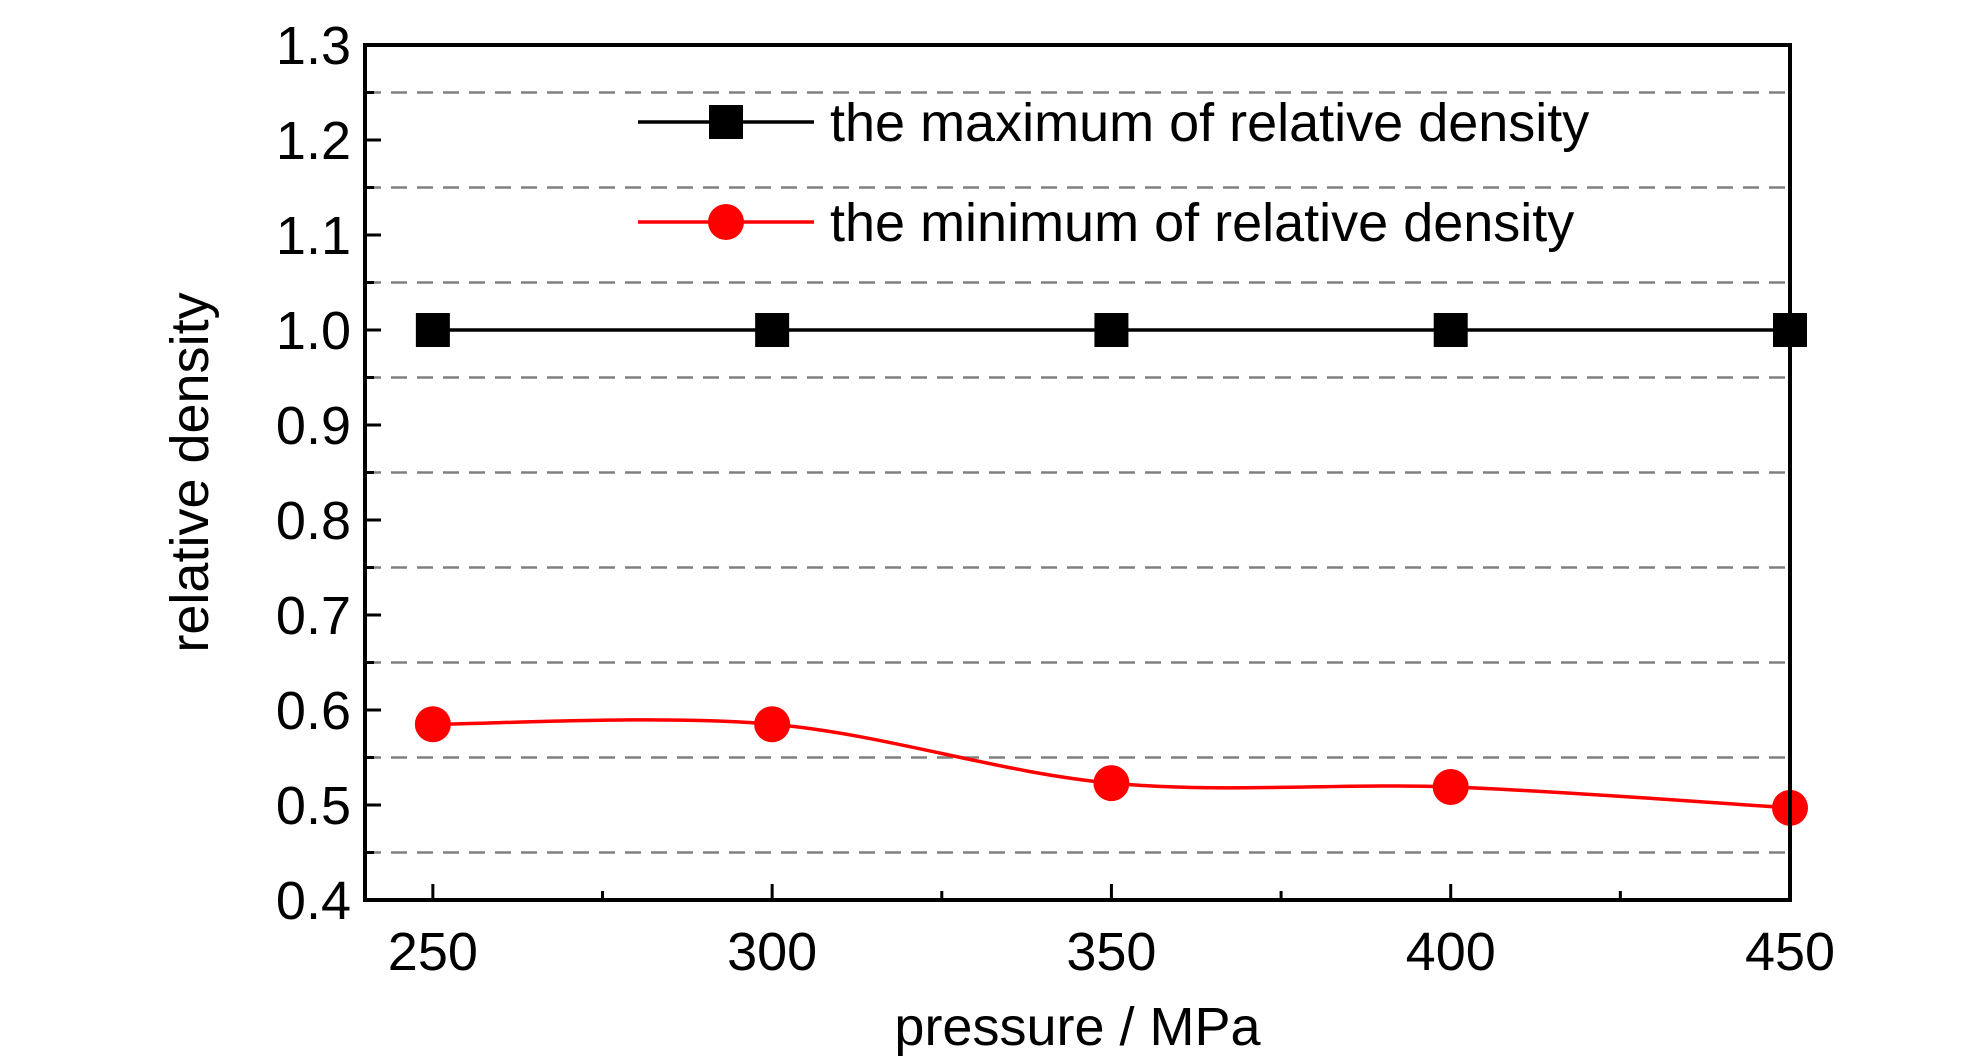 The width and height of the screenshot is (1984, 1063). Describe the element at coordinates (313, 901) in the screenshot. I see `y-tick-label: 0.4` at that location.